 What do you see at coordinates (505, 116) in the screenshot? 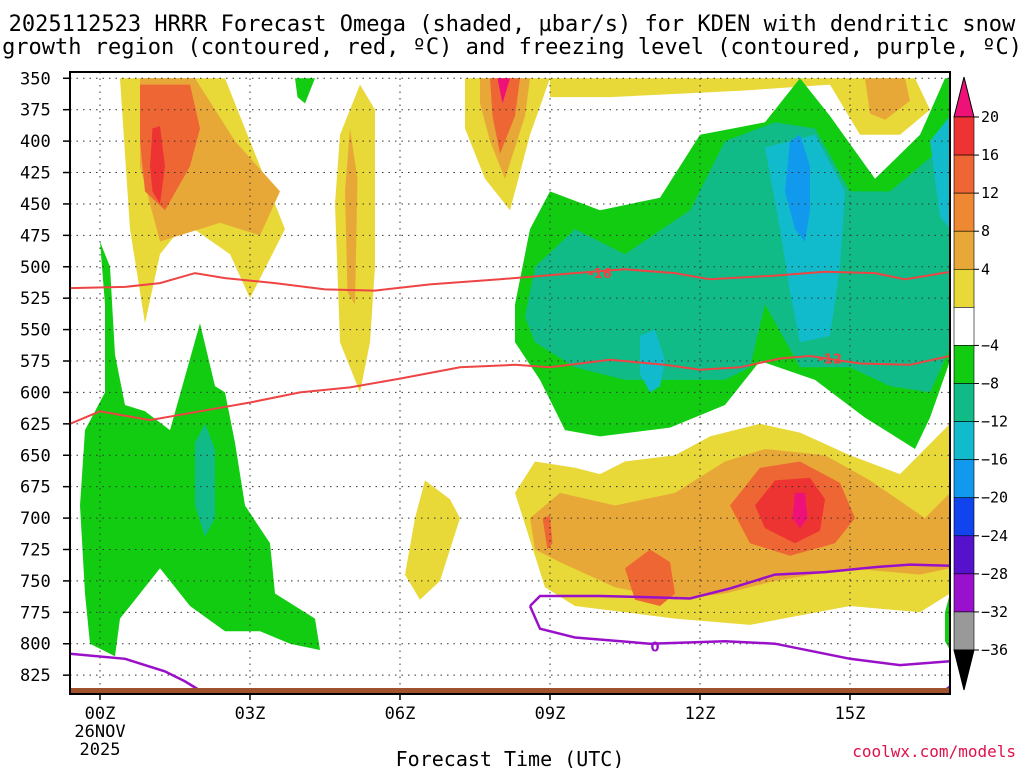
I see `omega-region-orange-0800z-top` at bounding box center [505, 116].